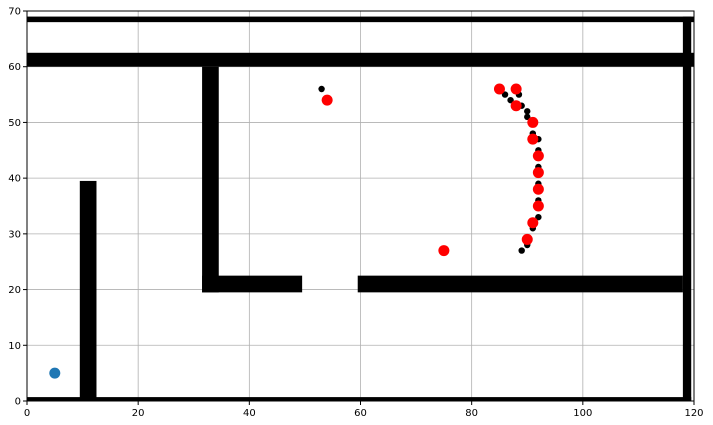 The image size is (713, 425). Describe the element at coordinates (14, 123) in the screenshot. I see `y-tick-label: 50` at that location.